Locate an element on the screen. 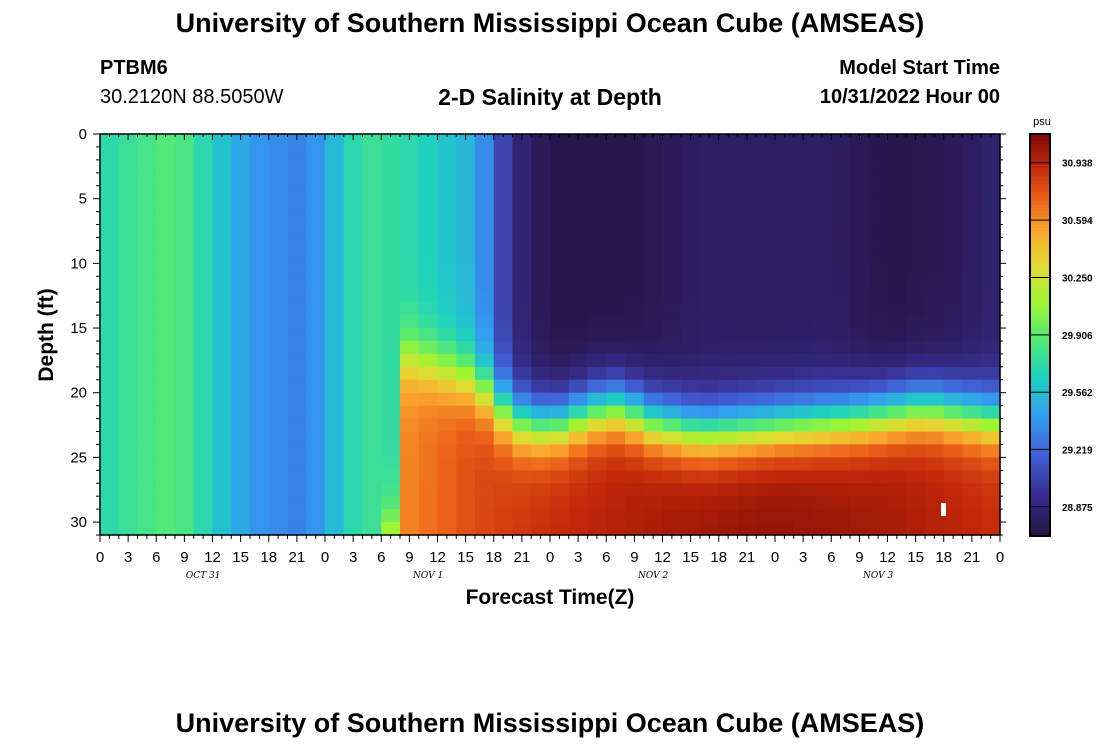 This screenshot has height=750, width=1100. model-start-value: 10/31/2022 Hour 00 is located at coordinates (909, 97).